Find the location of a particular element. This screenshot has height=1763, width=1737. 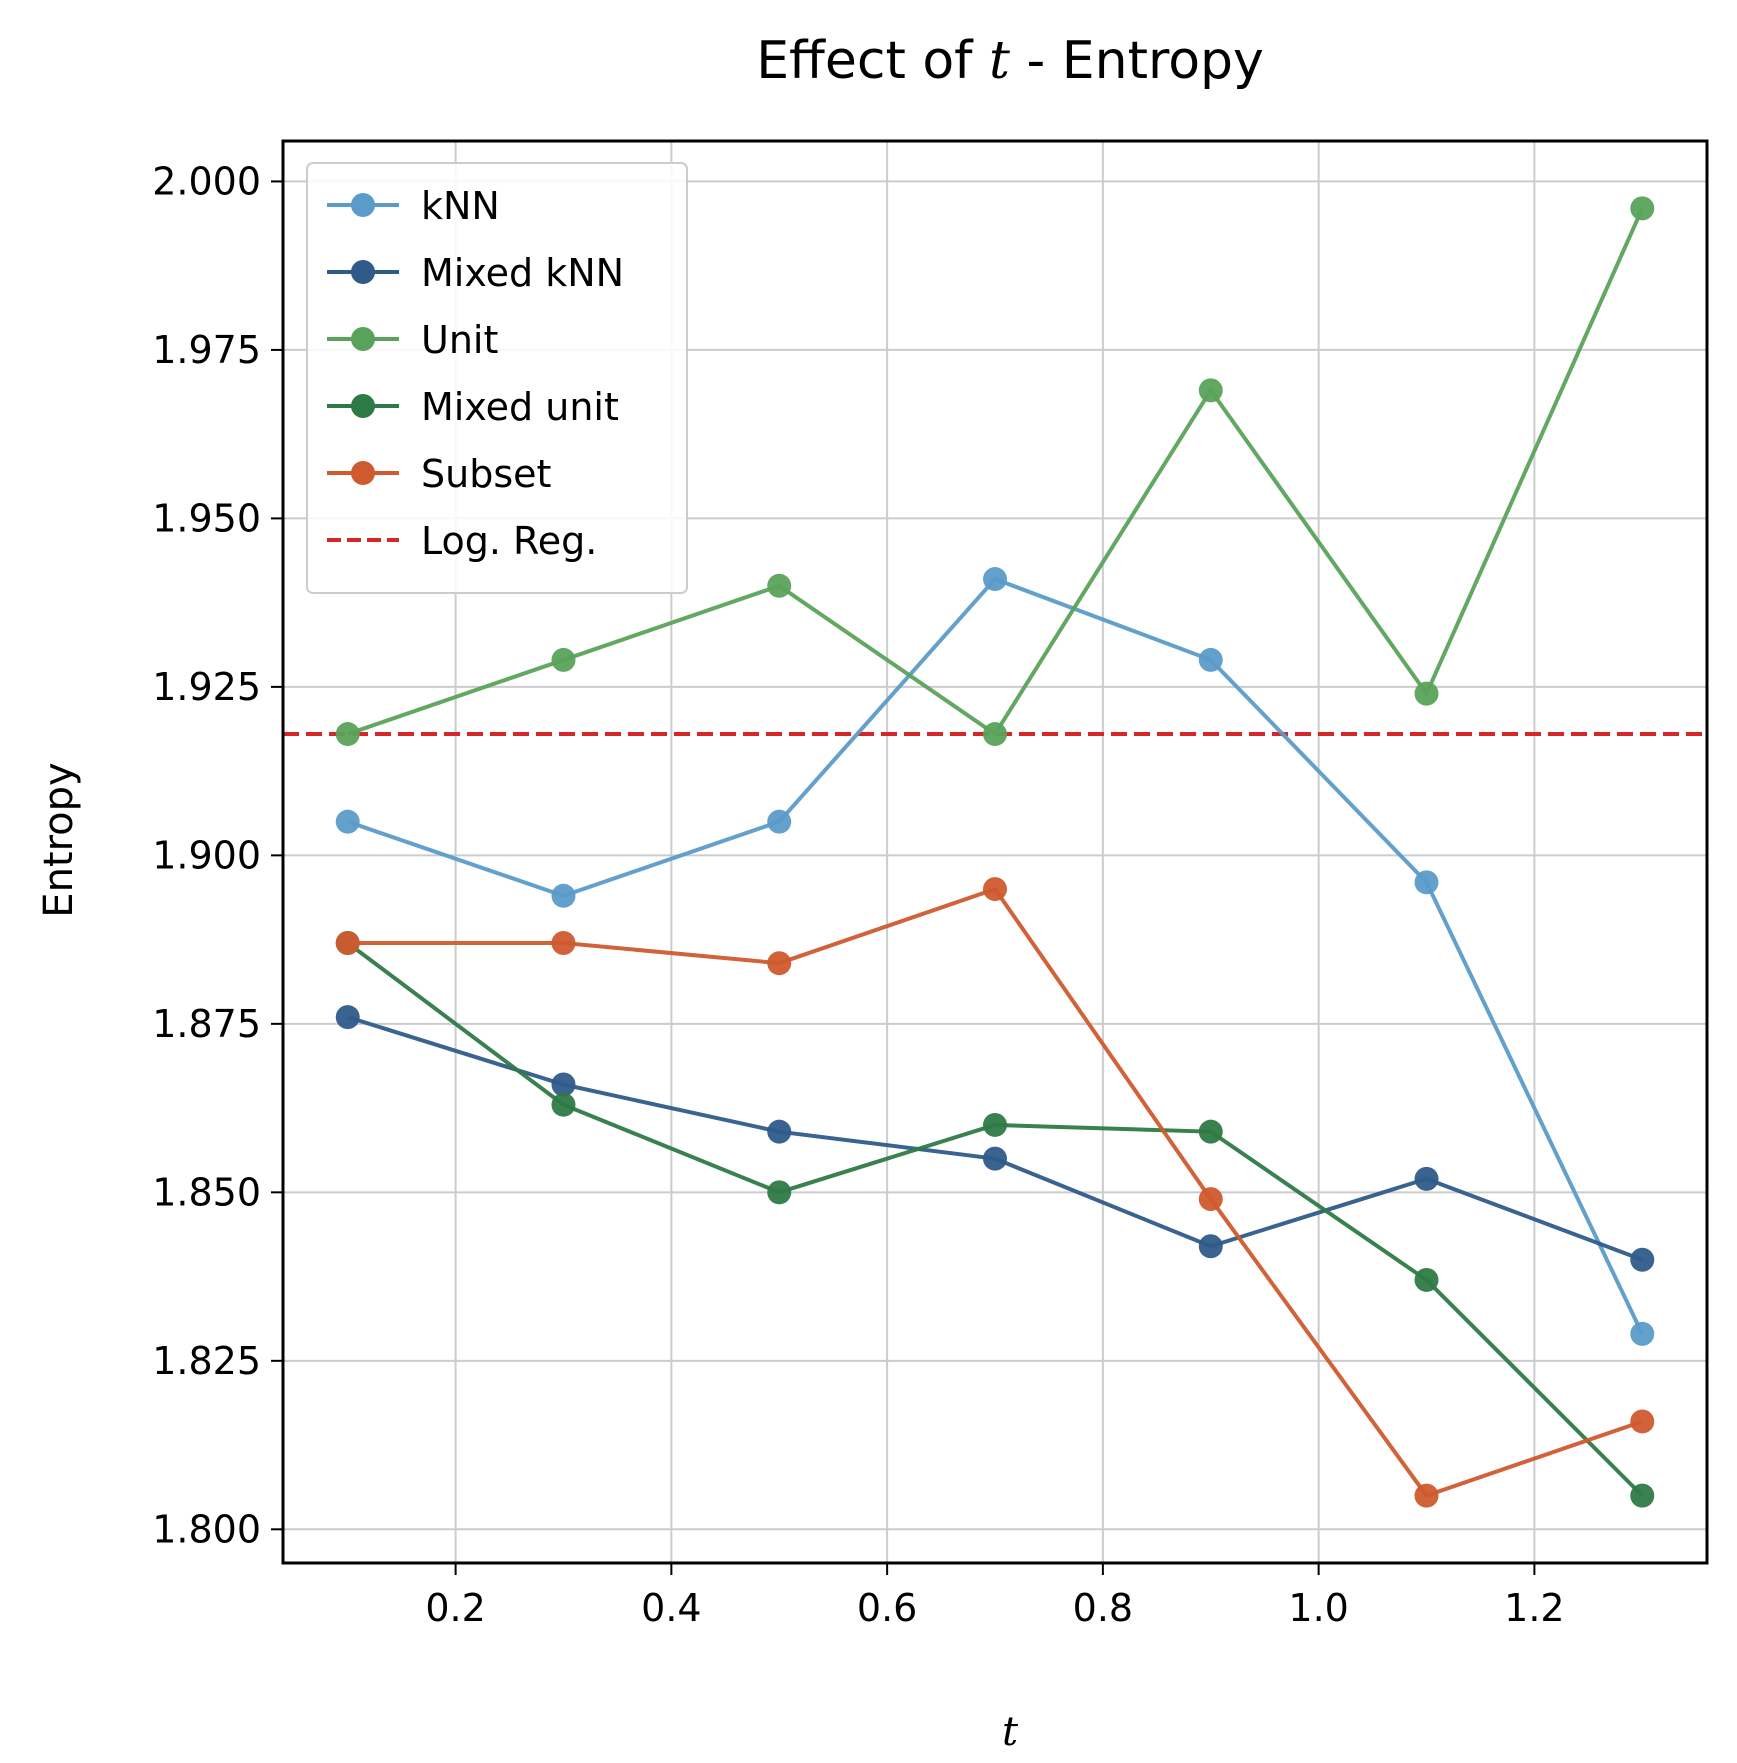

x-axis-ticks: 0.2 0.4 0.6 0.8 1.0 1.2 is located at coordinates (995, 1596).